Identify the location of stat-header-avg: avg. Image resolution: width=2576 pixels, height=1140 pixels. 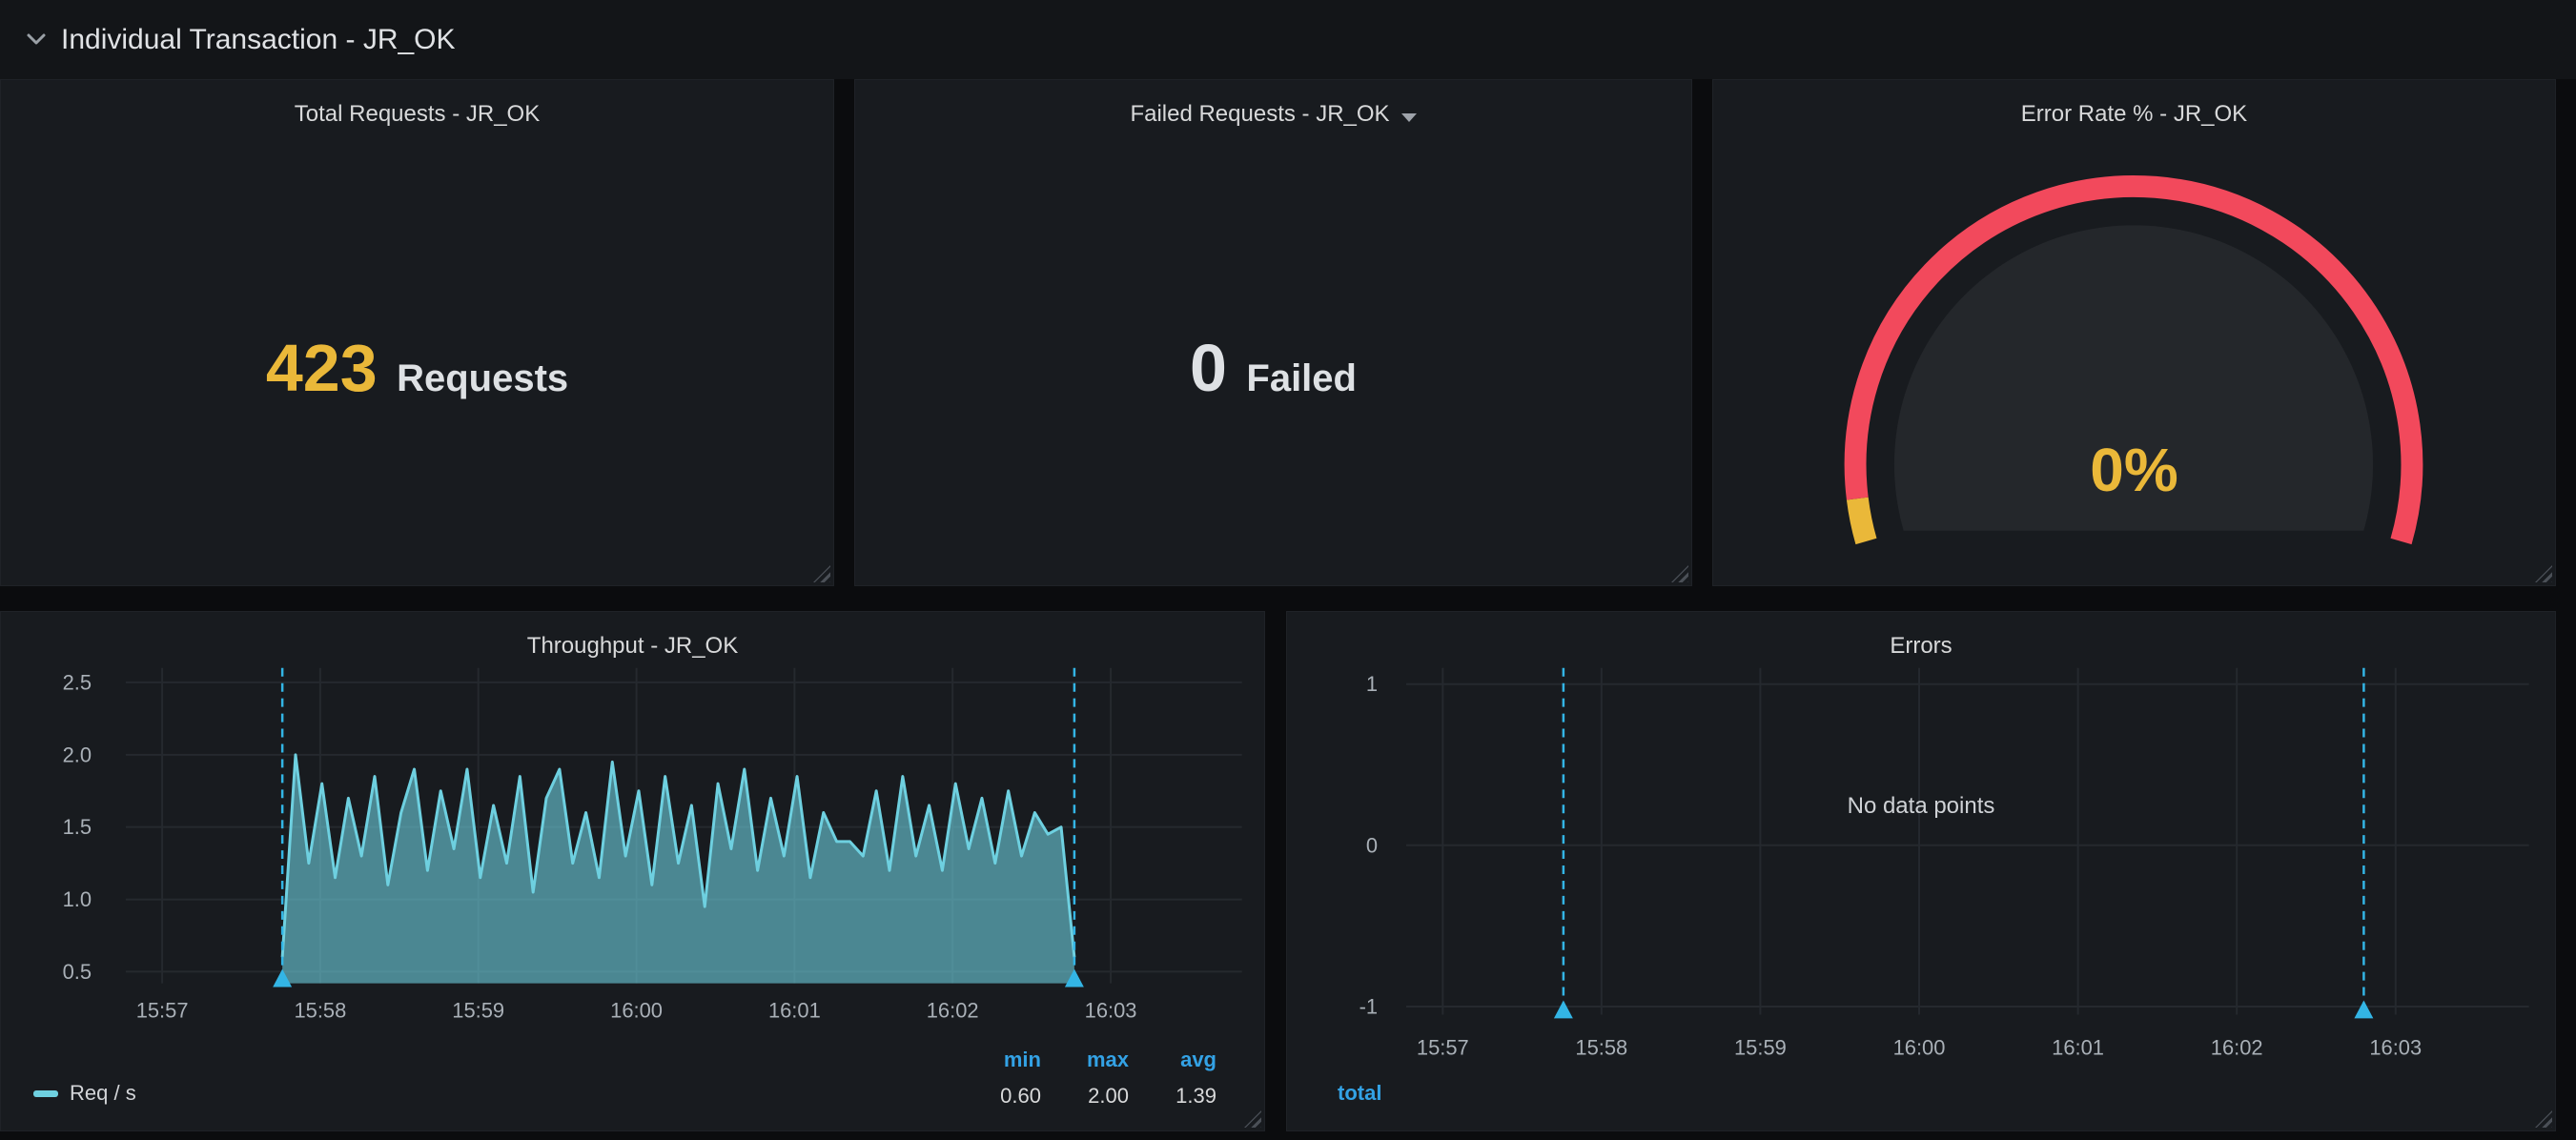
(1198, 1059).